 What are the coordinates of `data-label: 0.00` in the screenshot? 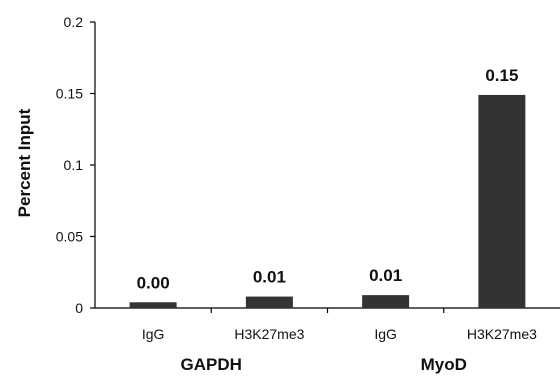 It's located at (153, 282).